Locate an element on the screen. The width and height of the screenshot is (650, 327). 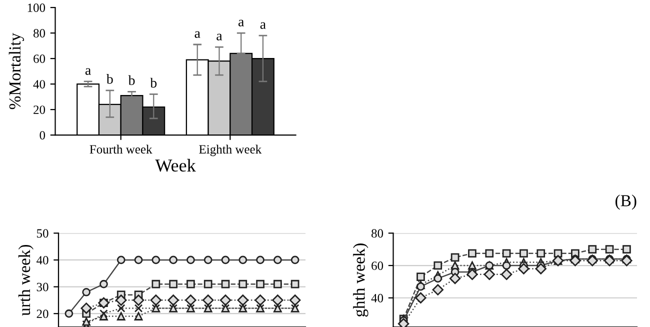
y-axis-title: ghth week) is located at coordinates (360, 280).